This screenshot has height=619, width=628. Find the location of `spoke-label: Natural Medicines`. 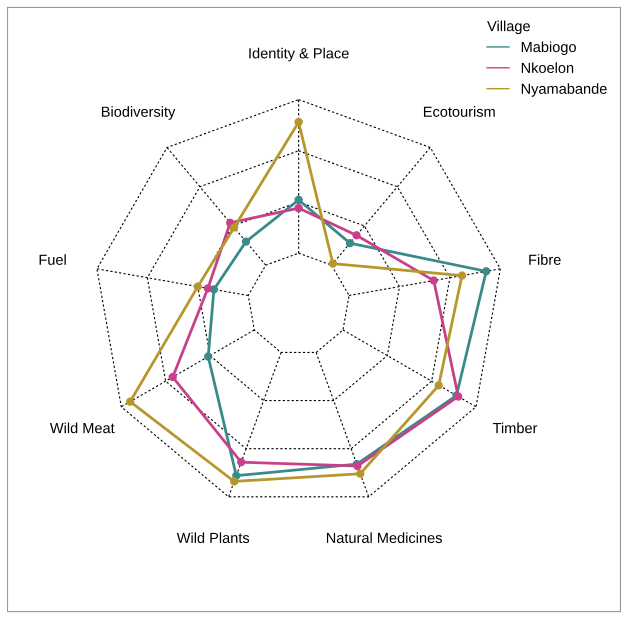

spoke-label: Natural Medicines is located at coordinates (384, 538).